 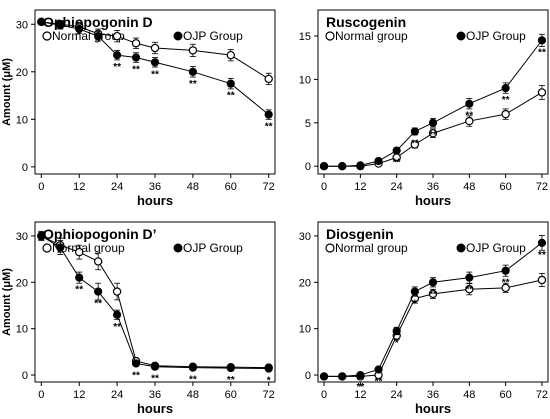 What do you see at coordinates (7, 92) in the screenshot?
I see `y-axis-label: Amount (μM)` at bounding box center [7, 92].